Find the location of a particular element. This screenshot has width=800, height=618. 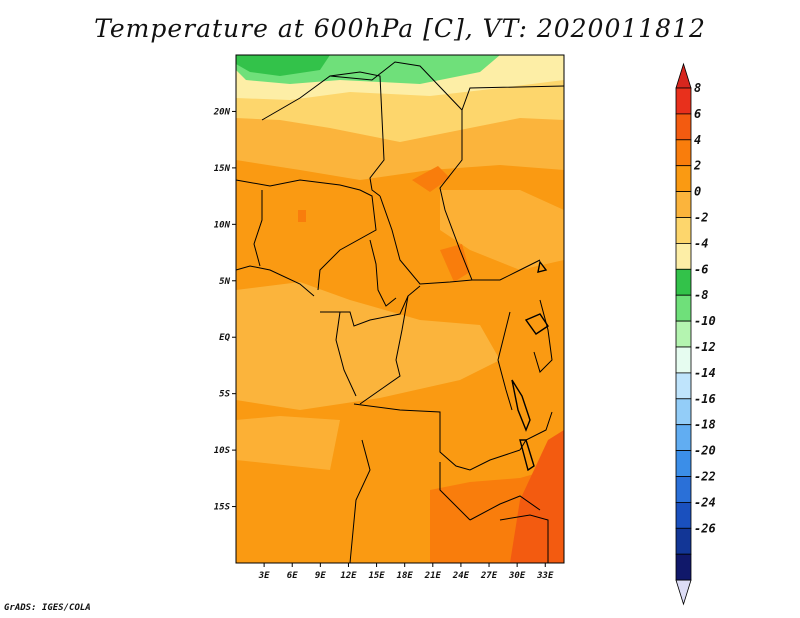

lat-tick-label: 5N is located at coordinates (224, 282).